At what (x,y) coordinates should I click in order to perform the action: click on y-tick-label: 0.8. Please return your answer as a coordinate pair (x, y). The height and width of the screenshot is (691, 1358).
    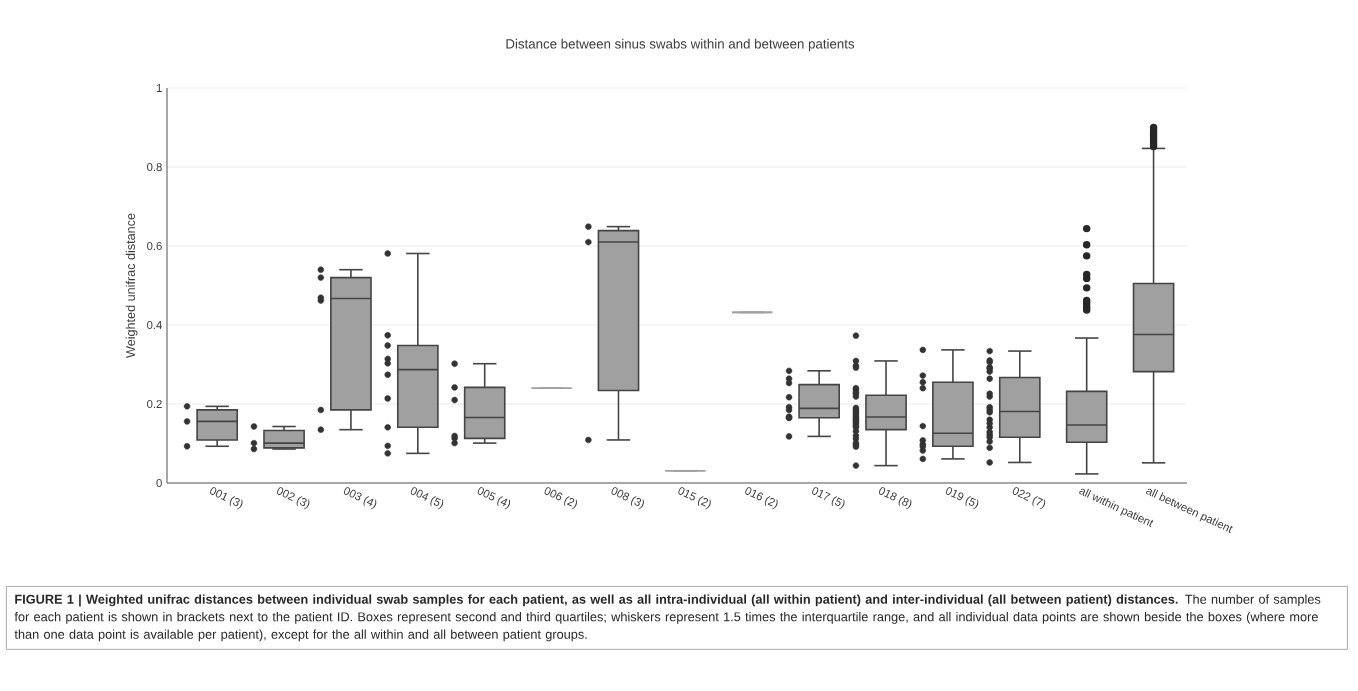
    Looking at the image, I should click on (154, 167).